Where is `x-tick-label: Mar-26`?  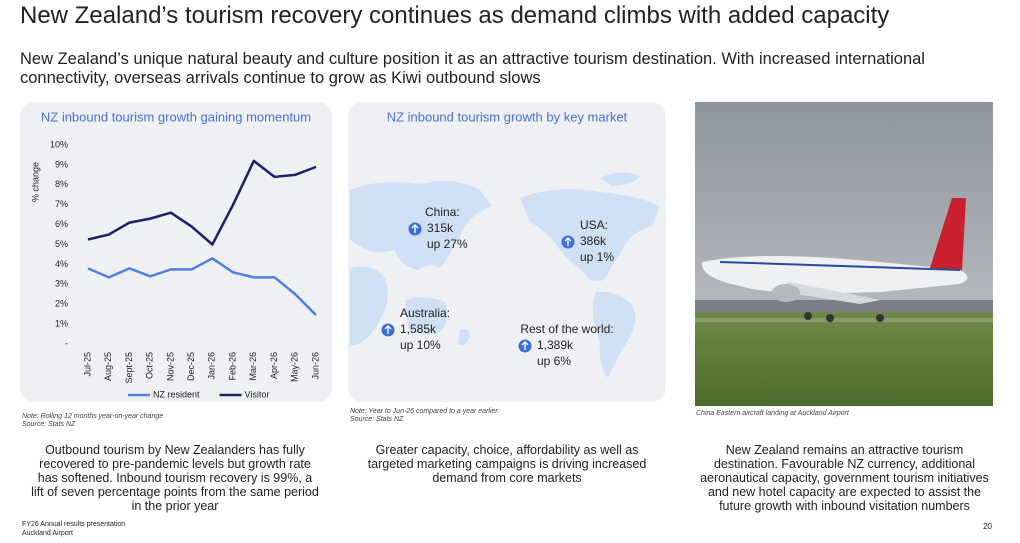
x-tick-label: Mar-26 is located at coordinates (253, 366).